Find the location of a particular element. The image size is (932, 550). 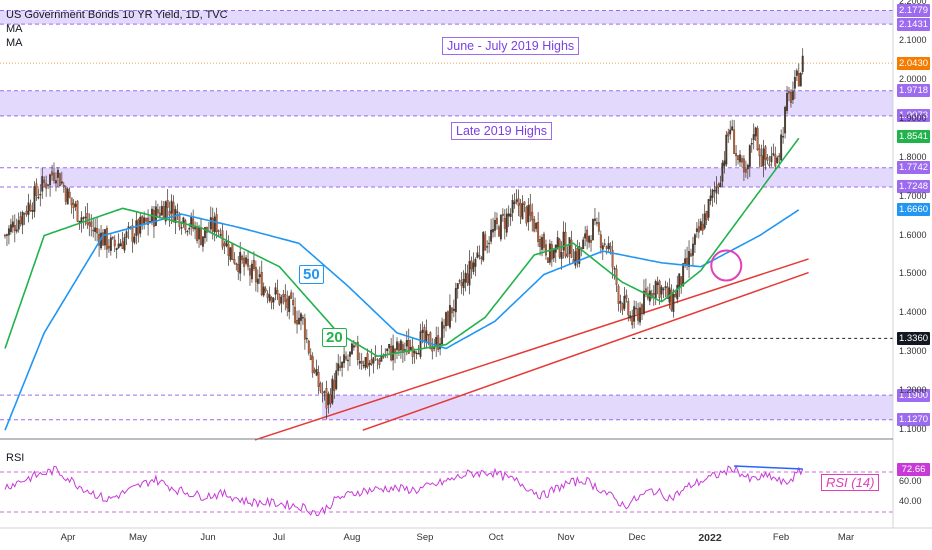

zone-band is located at coordinates (466, 177).